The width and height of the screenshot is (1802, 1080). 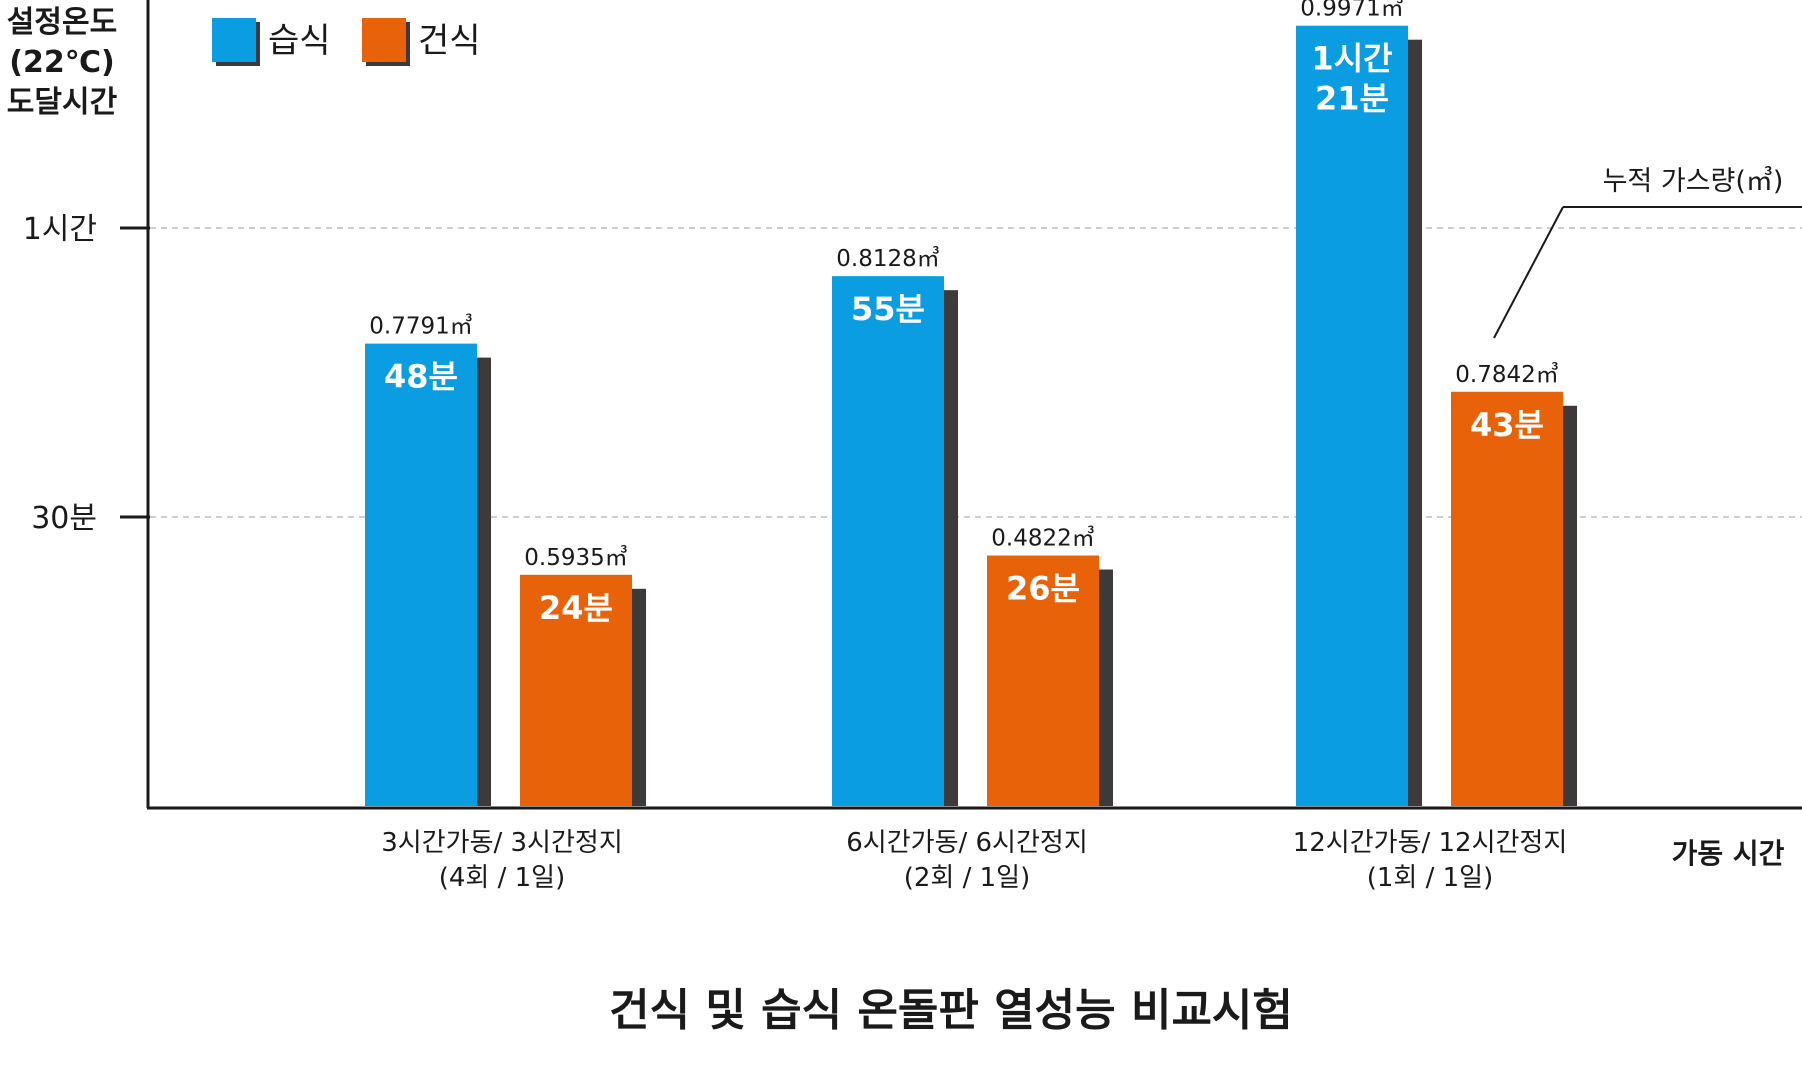 I want to click on y-axis-title-line-2: (22℃), so click(x=62, y=62).